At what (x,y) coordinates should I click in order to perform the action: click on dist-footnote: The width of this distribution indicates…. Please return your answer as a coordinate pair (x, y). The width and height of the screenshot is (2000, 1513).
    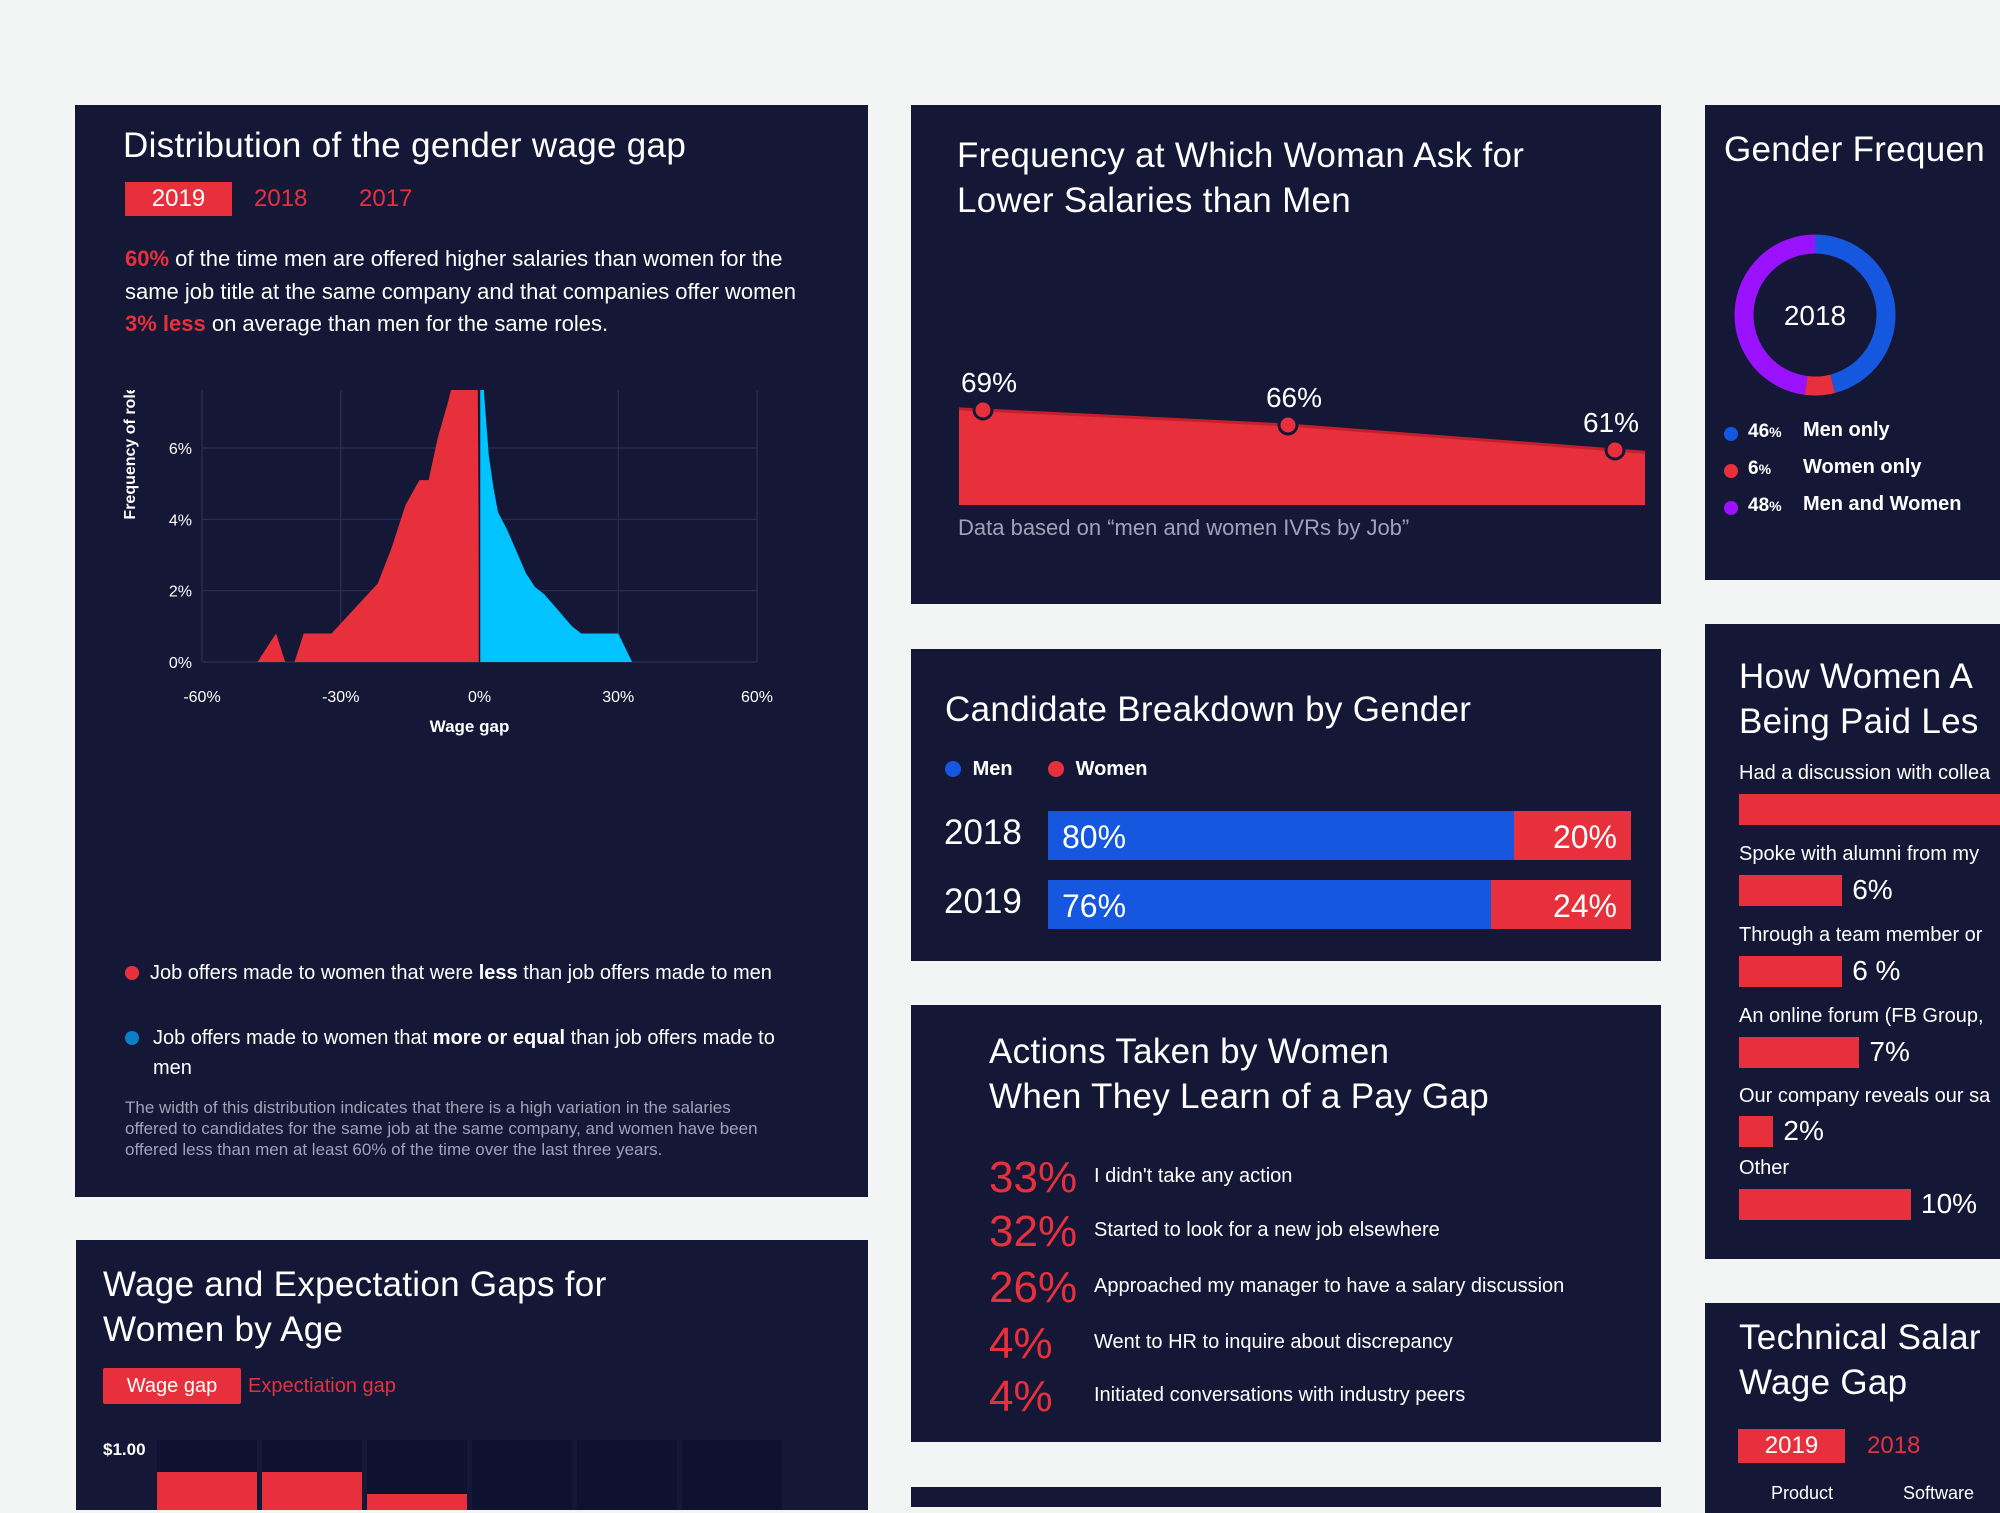
    Looking at the image, I should click on (441, 1128).